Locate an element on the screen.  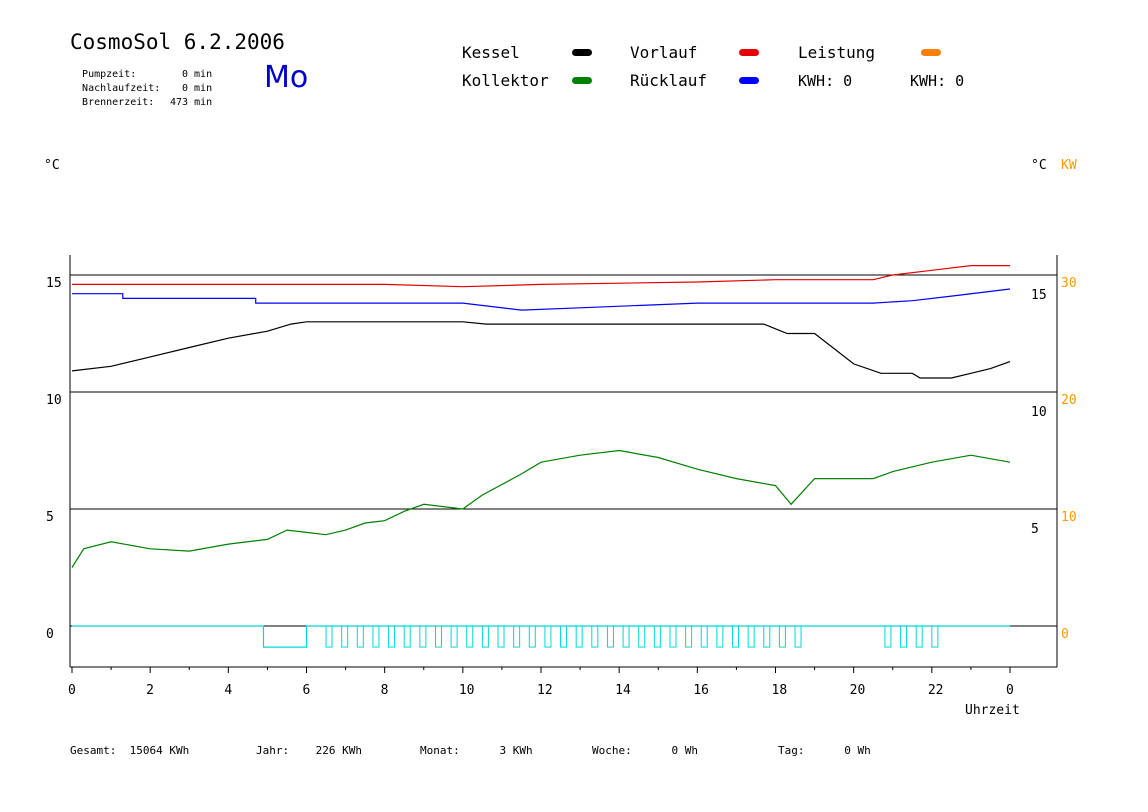
footer-value: 3 KWh is located at coordinates (516, 750).